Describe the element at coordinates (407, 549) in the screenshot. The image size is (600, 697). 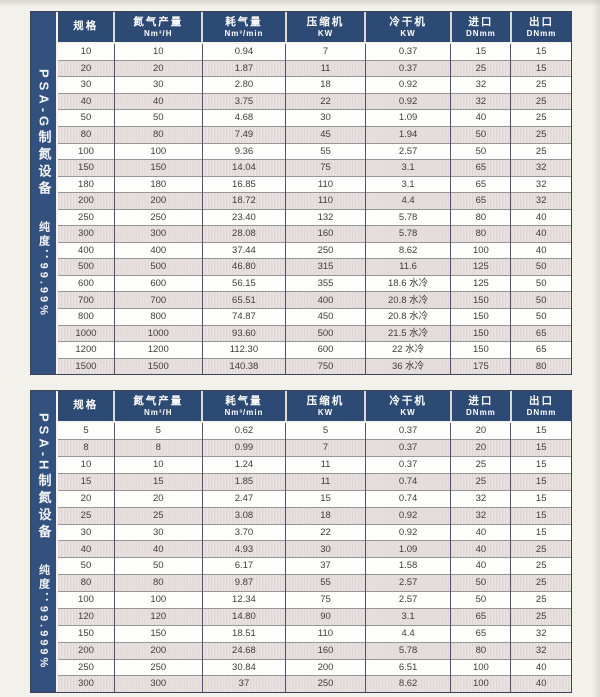
I see `table-cell: 1.09` at that location.